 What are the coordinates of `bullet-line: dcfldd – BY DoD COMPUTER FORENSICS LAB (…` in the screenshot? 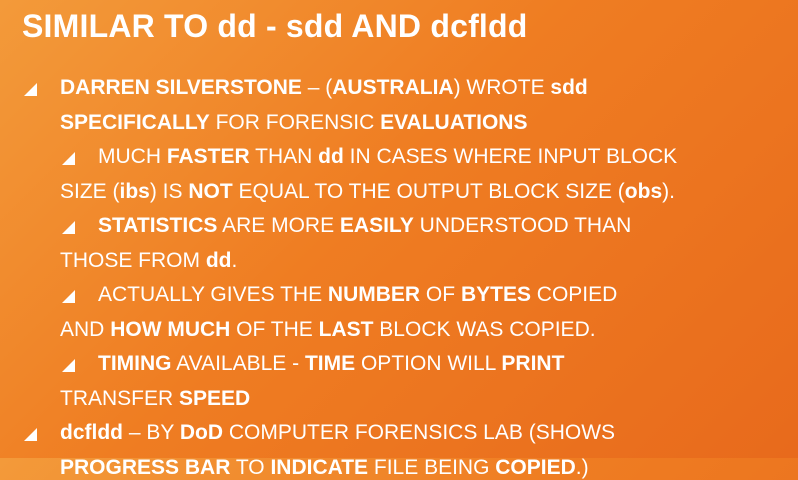 It's located at (337, 433).